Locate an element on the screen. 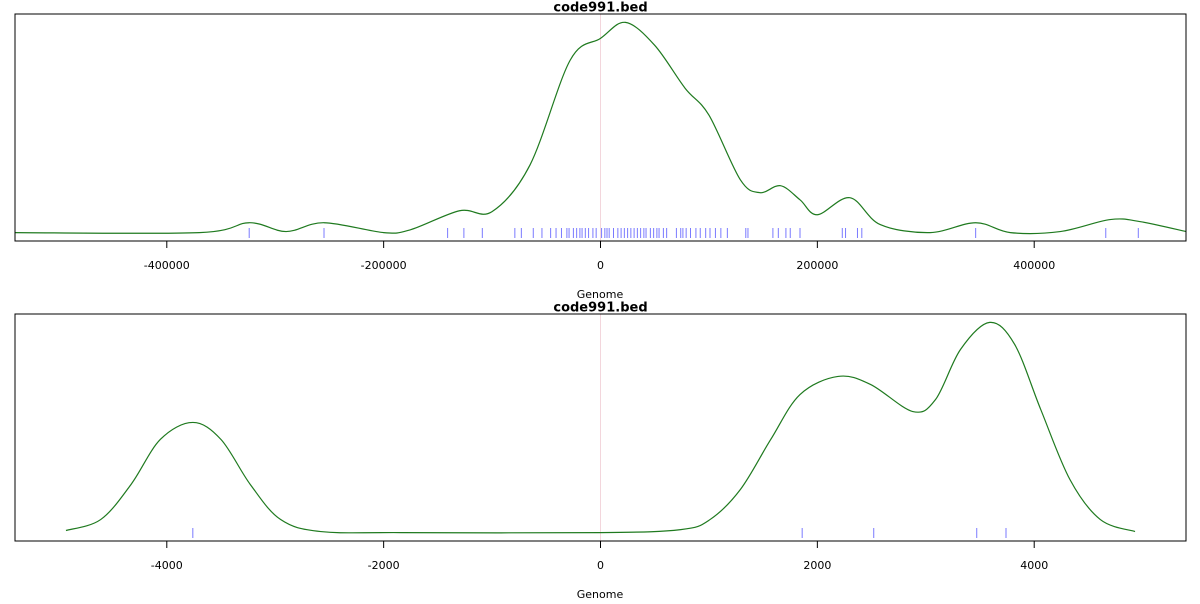 The height and width of the screenshot is (604, 1200). x-tick-label: 200000 is located at coordinates (817, 265).